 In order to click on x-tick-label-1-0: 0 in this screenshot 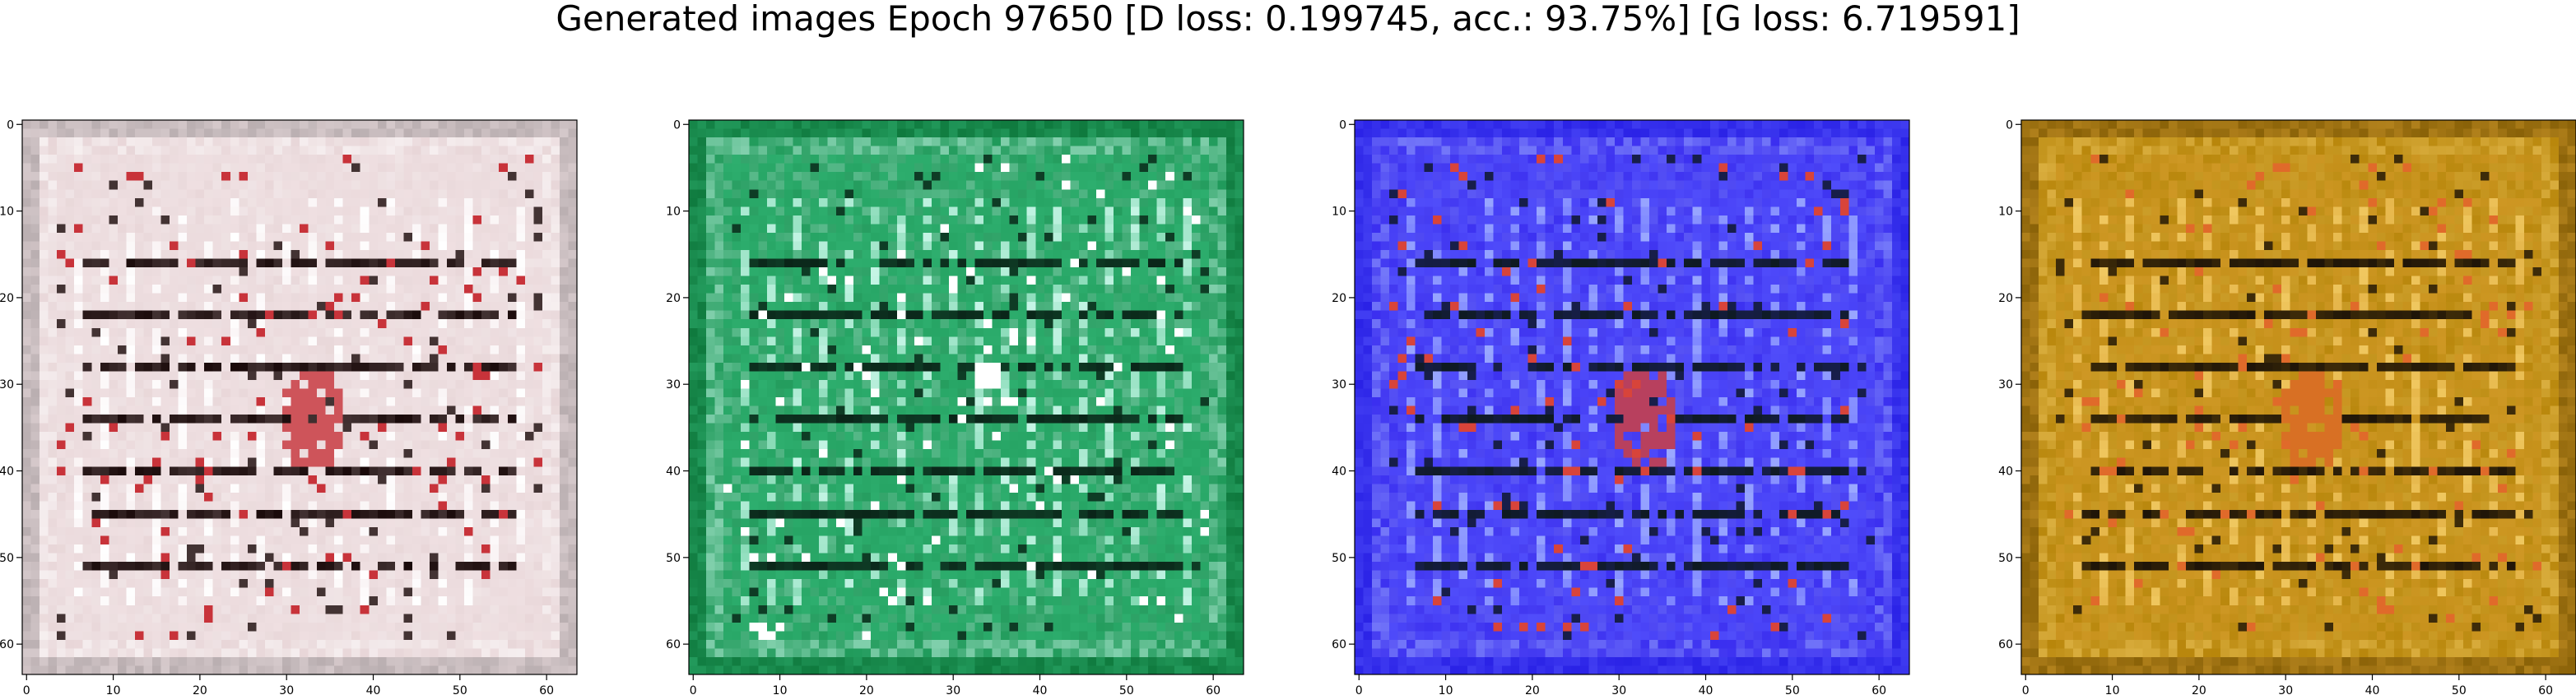, I will do `click(26, 689)`.